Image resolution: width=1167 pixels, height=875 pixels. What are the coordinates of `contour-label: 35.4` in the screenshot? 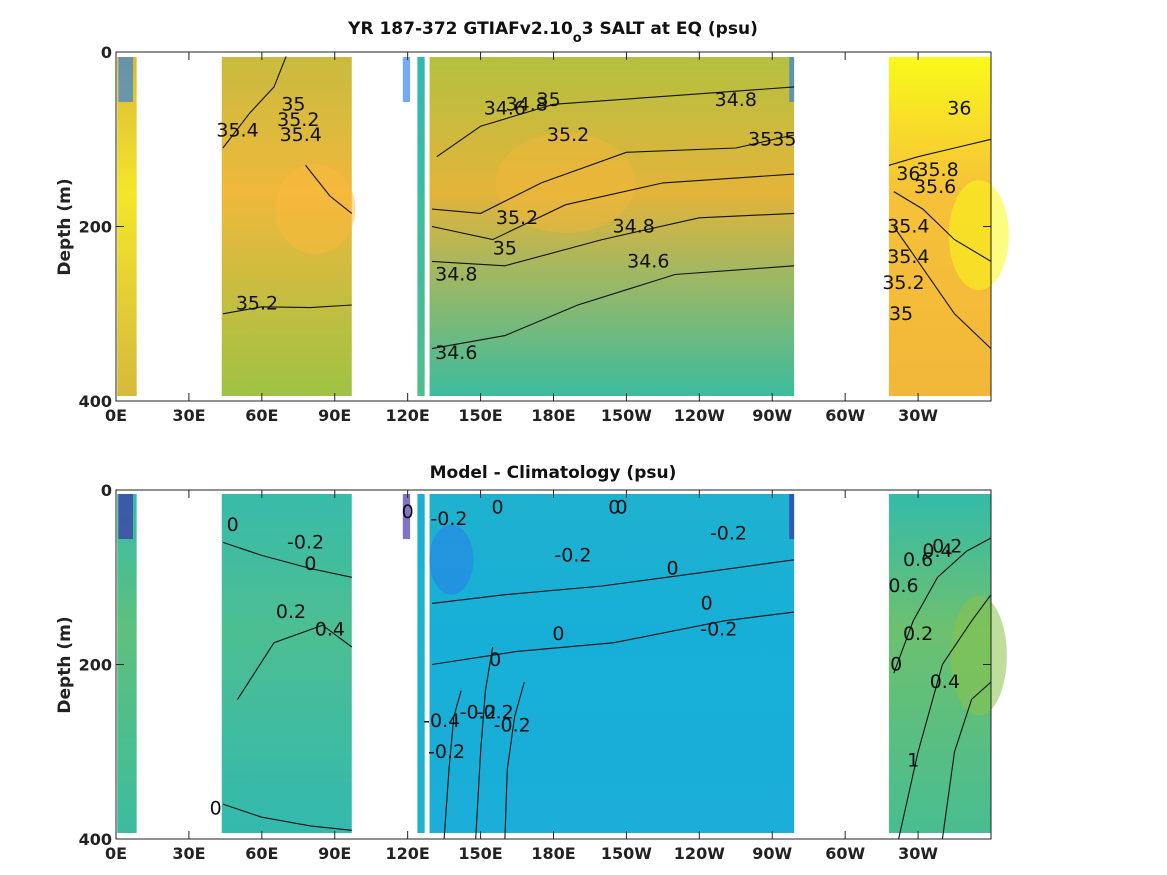 It's located at (908, 227).